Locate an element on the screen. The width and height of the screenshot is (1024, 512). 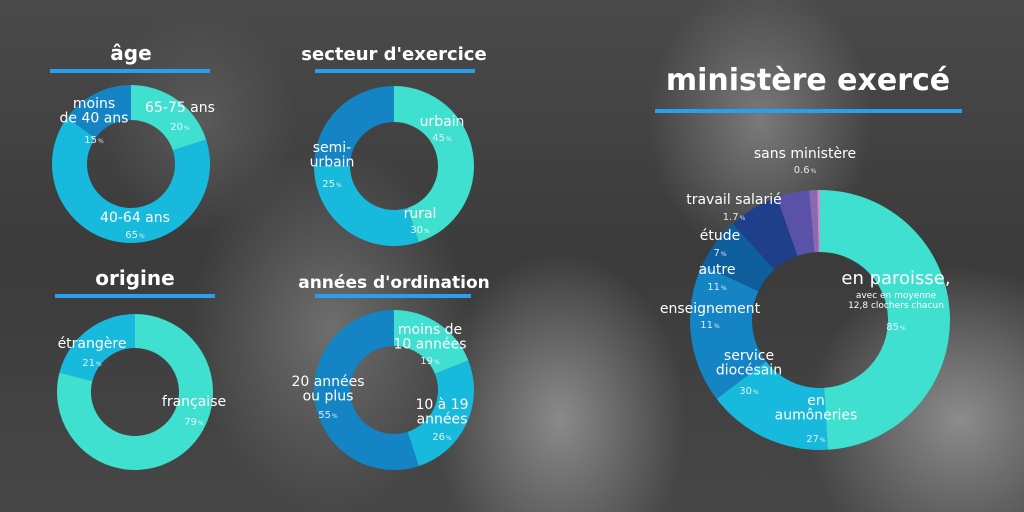
slice-label: en aumôneries is located at coordinates (816, 408).